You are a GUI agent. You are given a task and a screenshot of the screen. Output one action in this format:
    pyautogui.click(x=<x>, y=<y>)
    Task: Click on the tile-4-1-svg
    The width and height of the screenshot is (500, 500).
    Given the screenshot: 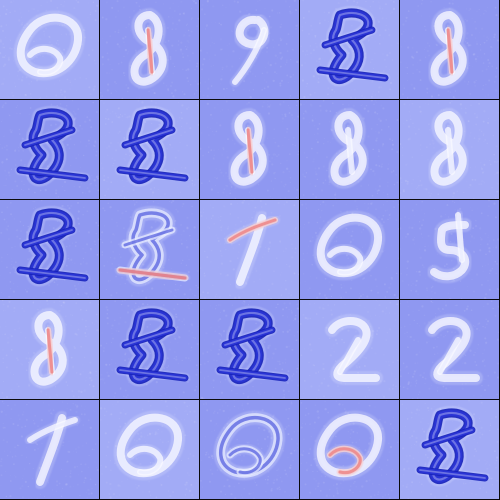 What is the action you would take?
    pyautogui.click(x=149, y=449)
    